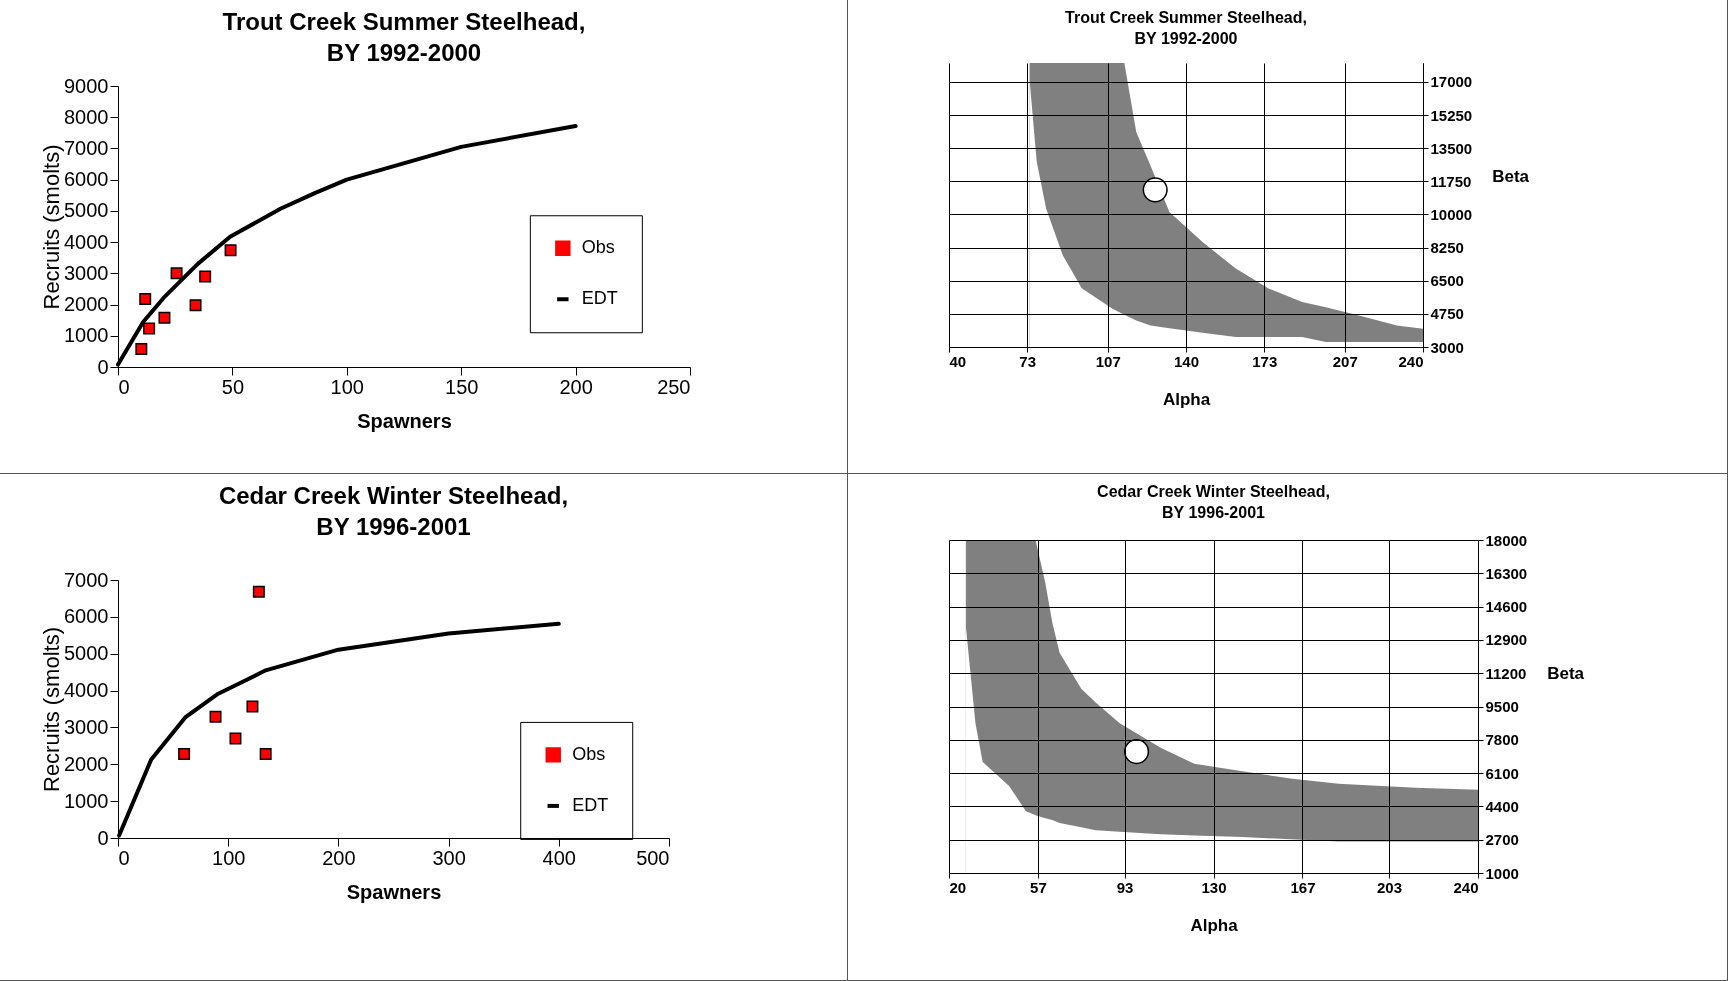 This screenshot has width=1728, height=981. What do you see at coordinates (559, 857) in the screenshot?
I see `x-tick-label: 400` at bounding box center [559, 857].